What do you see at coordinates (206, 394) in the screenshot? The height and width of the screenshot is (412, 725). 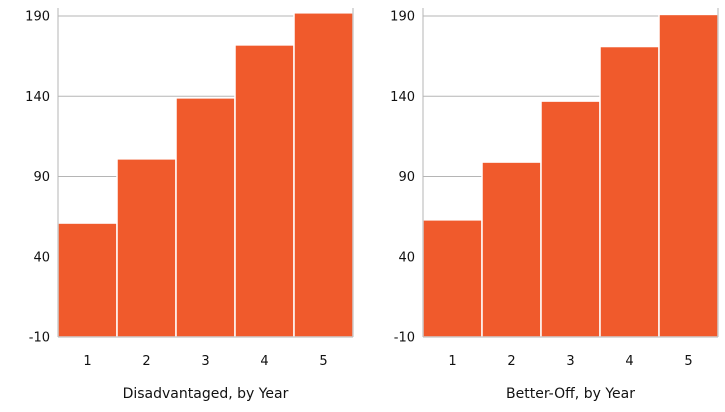 I see `x-axis-label: Disadvantaged, by Year` at bounding box center [206, 394].